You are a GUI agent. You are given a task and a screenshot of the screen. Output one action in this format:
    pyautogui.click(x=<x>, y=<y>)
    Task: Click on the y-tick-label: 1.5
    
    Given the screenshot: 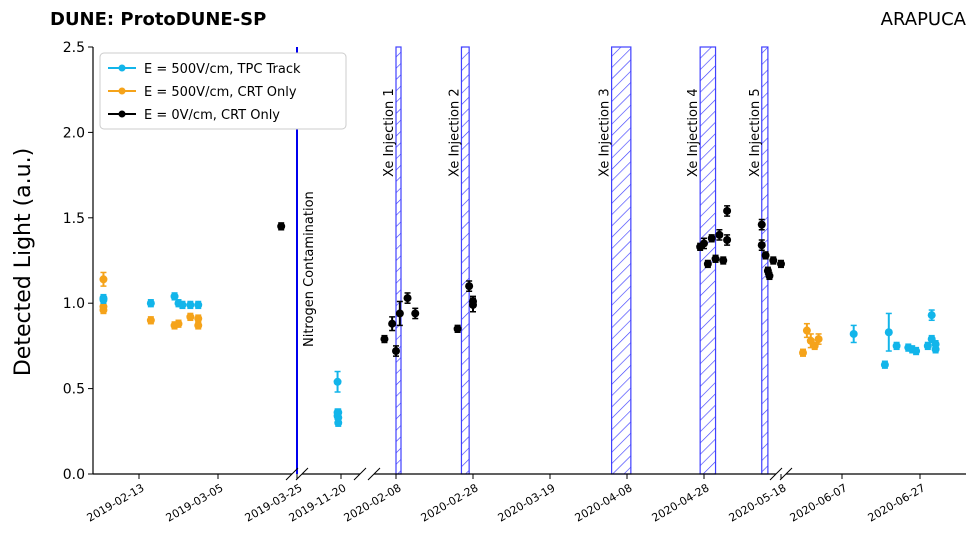 What is the action you would take?
    pyautogui.click(x=74, y=219)
    